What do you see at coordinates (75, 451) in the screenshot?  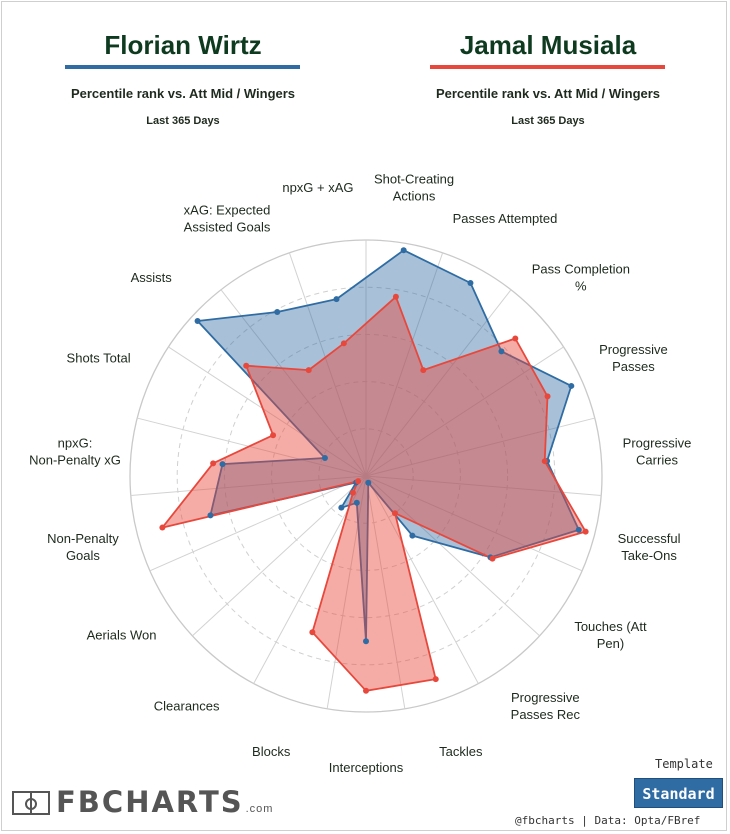 I see `axis-label: npxG: Non-Penalty xG` at bounding box center [75, 451].